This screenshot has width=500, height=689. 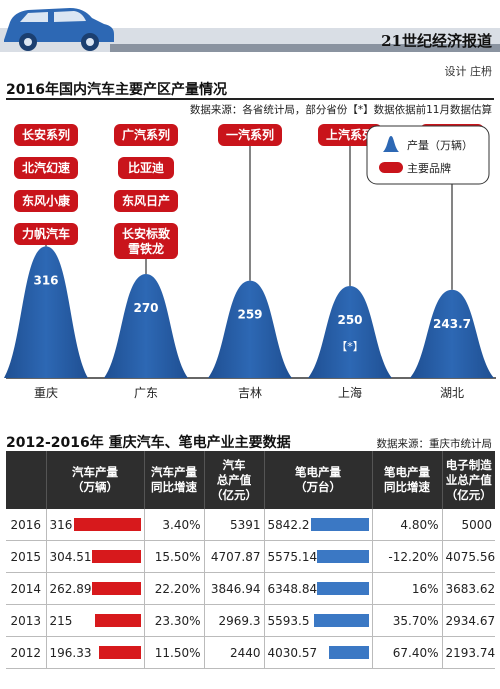 I want to click on car-output-cell: 215, so click(x=95, y=620).